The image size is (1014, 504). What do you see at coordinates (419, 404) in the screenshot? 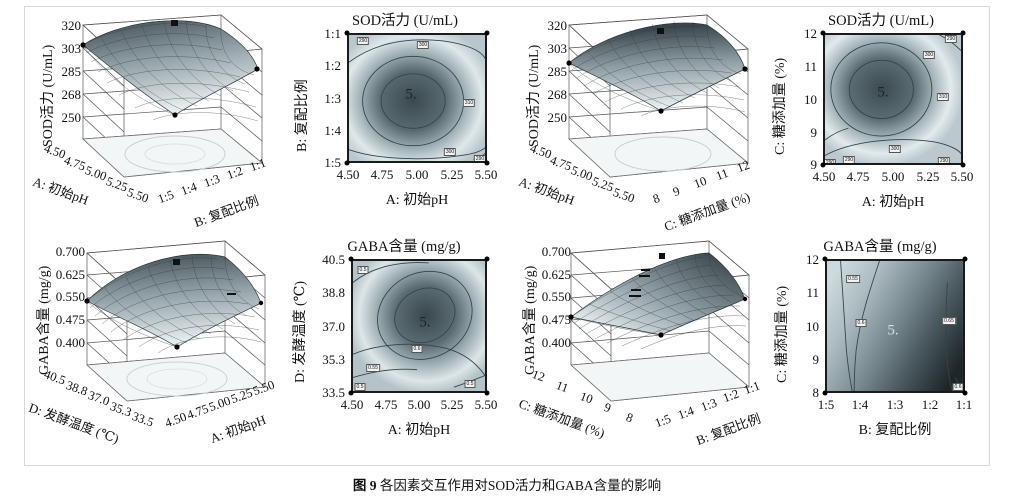
I see `p6-xtick-2: 5.00` at bounding box center [419, 404].